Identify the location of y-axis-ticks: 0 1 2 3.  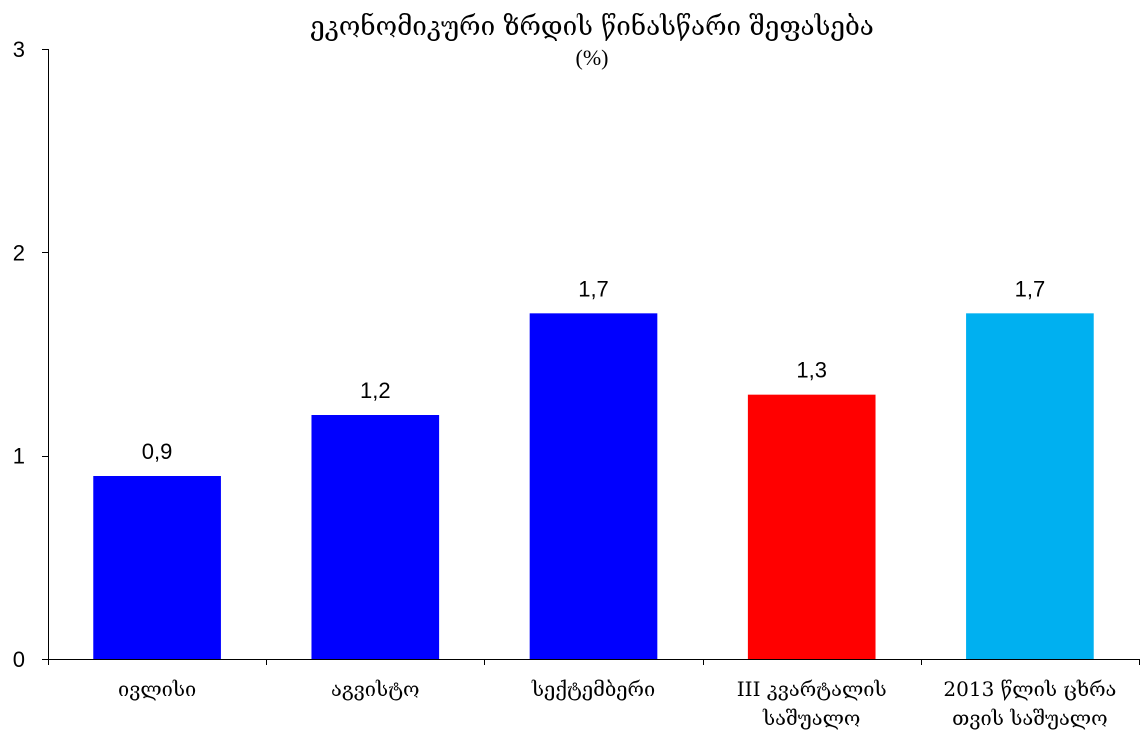
(30, 354).